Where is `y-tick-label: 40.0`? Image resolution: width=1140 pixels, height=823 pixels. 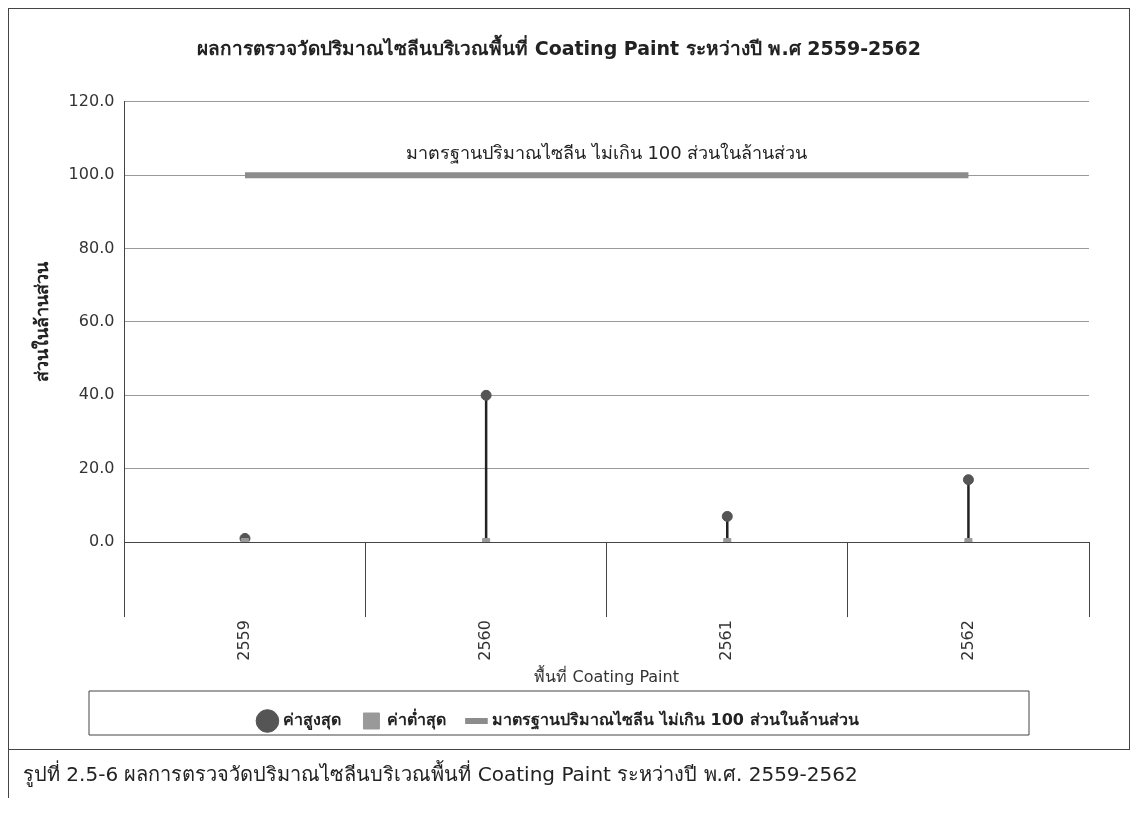 y-tick-label: 40.0 is located at coordinates (96, 394).